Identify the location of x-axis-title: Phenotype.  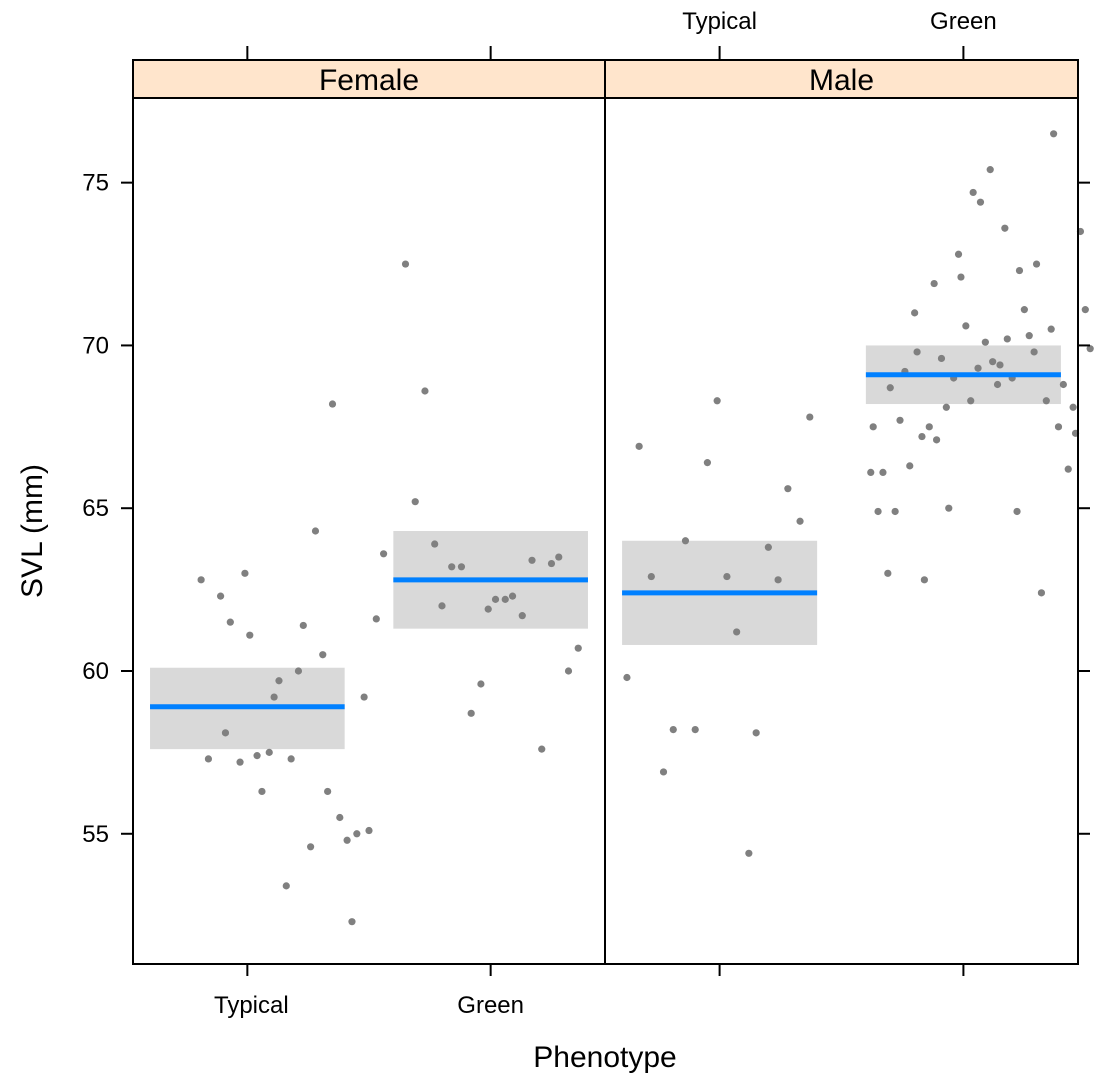
(604, 1057).